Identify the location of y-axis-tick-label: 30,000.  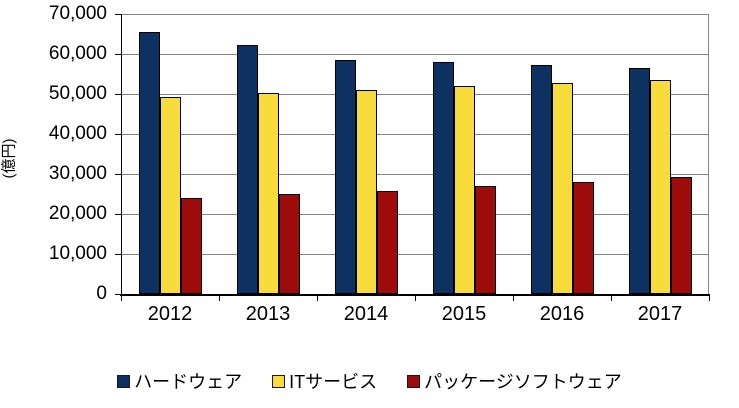
(77, 173).